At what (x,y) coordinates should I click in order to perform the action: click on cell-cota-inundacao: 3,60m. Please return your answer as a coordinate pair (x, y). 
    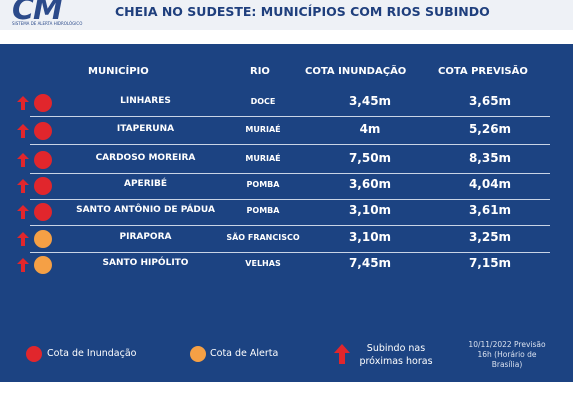
    Looking at the image, I should click on (370, 184).